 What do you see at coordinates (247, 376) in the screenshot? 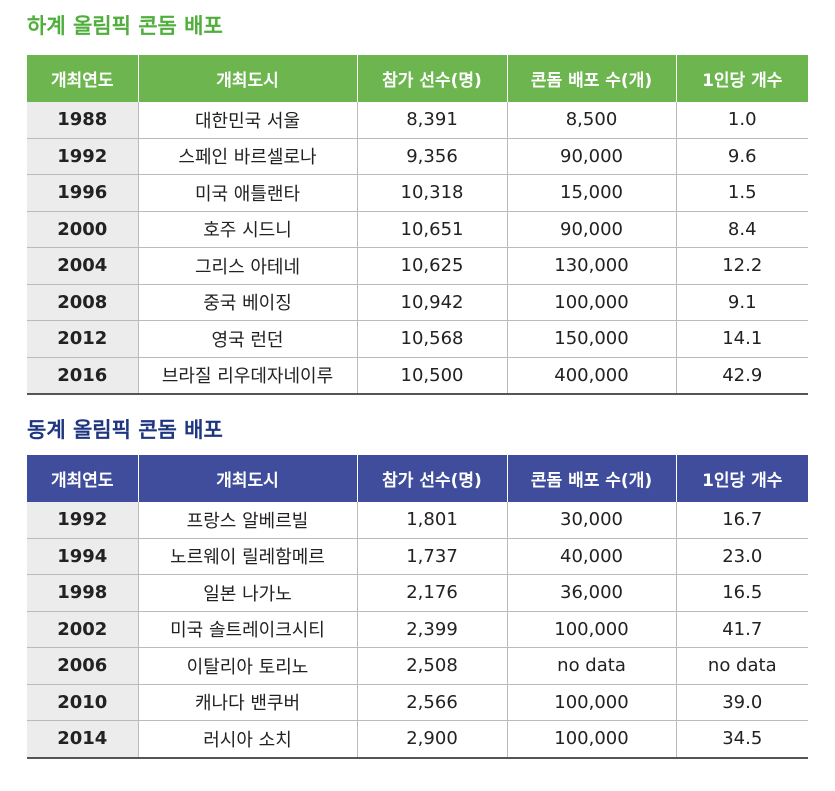
I see `data-cell: 브라질 리우데자네이루` at bounding box center [247, 376].